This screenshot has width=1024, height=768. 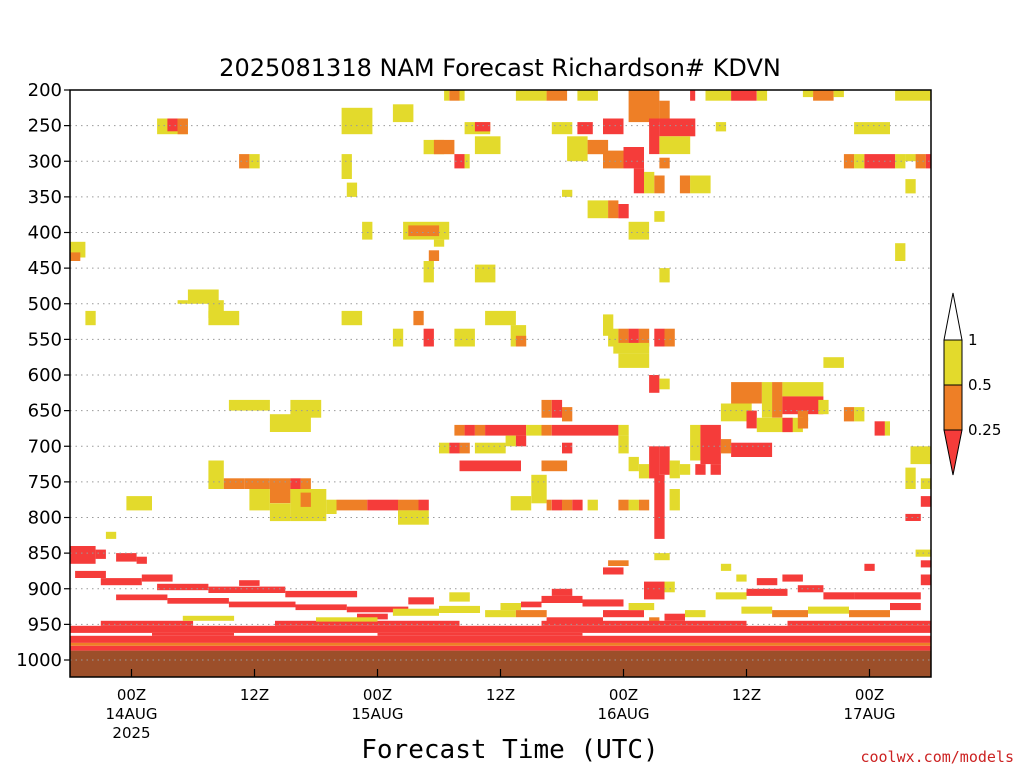 What do you see at coordinates (45, 233) in the screenshot?
I see `y-tick-label: 400` at bounding box center [45, 233].